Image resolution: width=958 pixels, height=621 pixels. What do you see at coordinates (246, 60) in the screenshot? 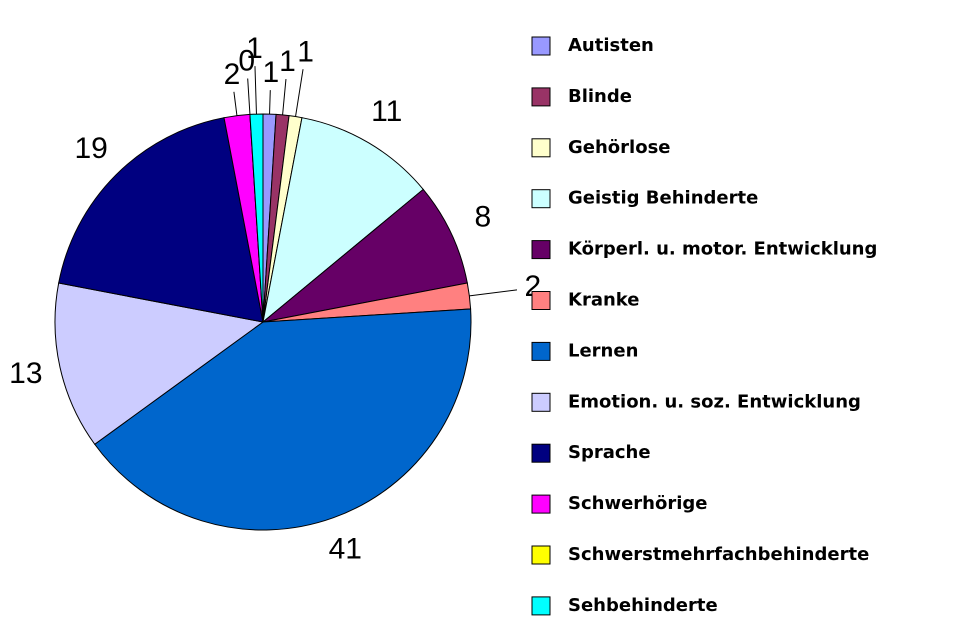
I see `data-label: 0` at bounding box center [246, 60].